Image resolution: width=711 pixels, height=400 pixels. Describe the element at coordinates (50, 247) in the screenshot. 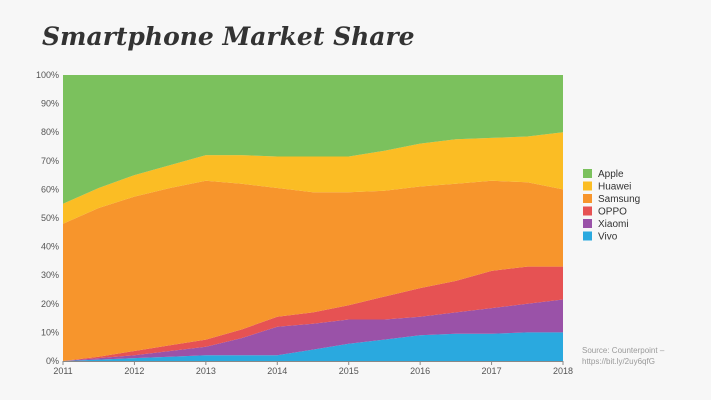

I see `y-tick-label: 40%` at that location.